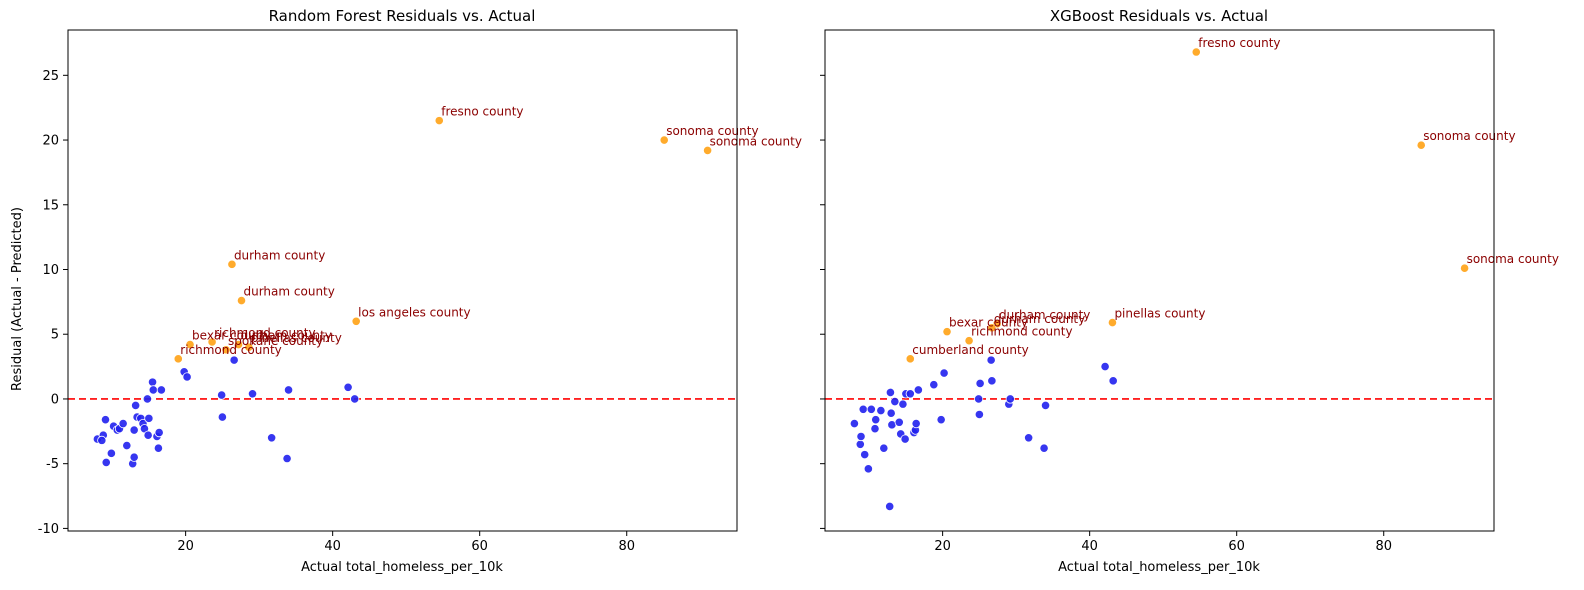 This screenshot has height=590, width=1584. I want to click on xgboost-outlier-annotation: fresno county, so click(1239, 43).